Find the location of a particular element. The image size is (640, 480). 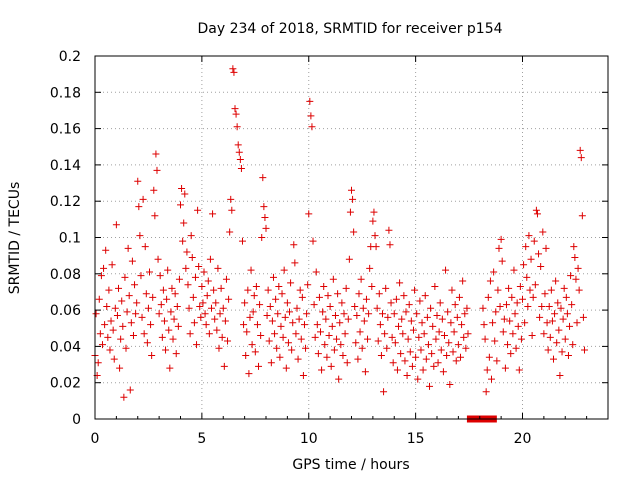

y-tick-label: 0.14 is located at coordinates (65, 166).